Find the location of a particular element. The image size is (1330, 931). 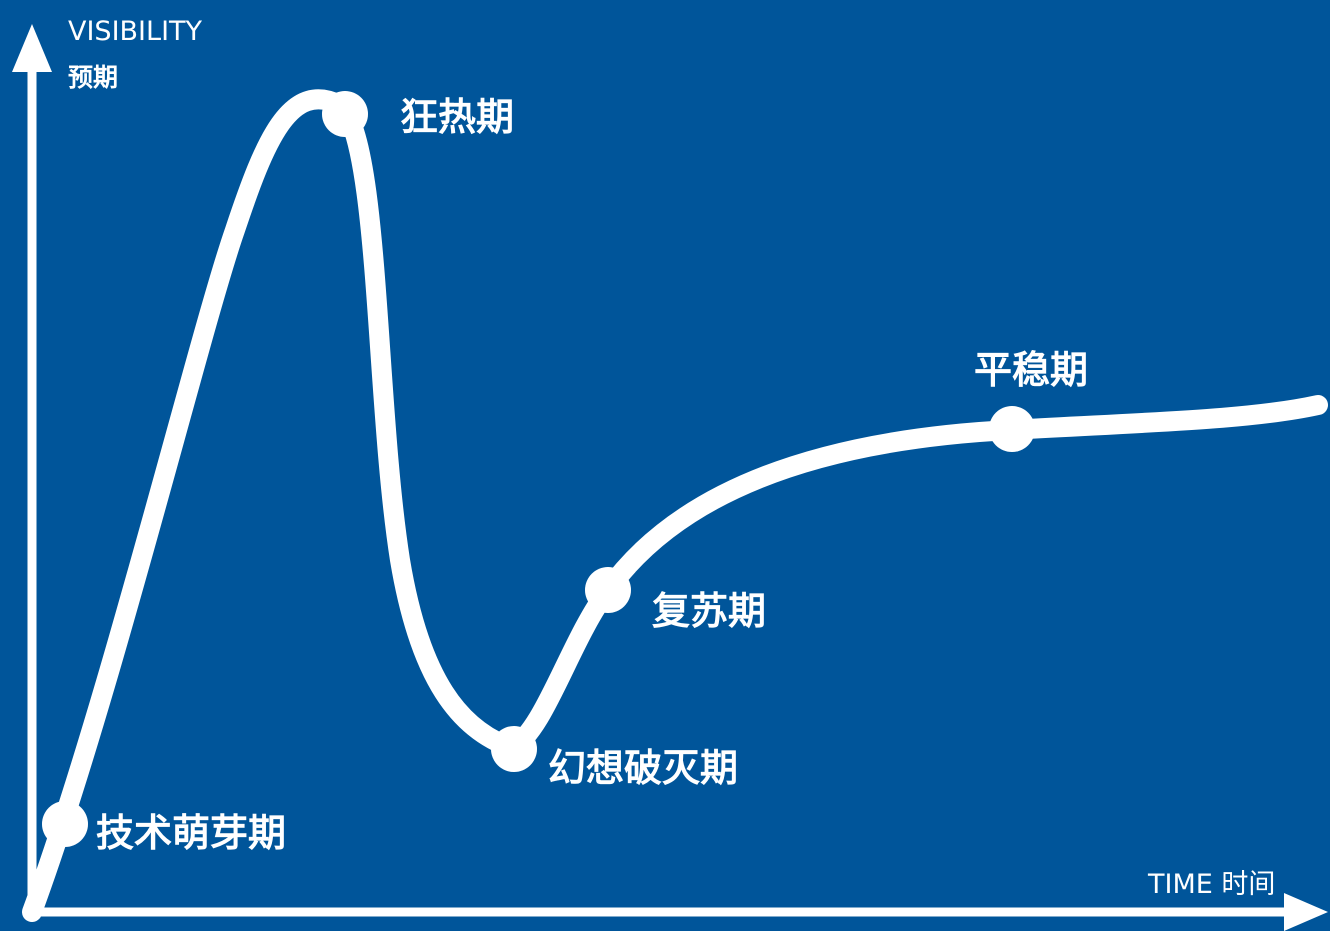

phase-label-trigger: 技术萌芽期 is located at coordinates (191, 833).